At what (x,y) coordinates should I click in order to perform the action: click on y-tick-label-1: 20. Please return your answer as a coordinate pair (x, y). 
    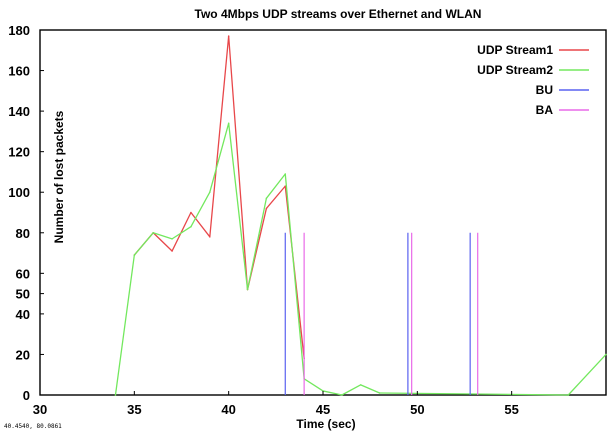
    Looking at the image, I should click on (23, 354).